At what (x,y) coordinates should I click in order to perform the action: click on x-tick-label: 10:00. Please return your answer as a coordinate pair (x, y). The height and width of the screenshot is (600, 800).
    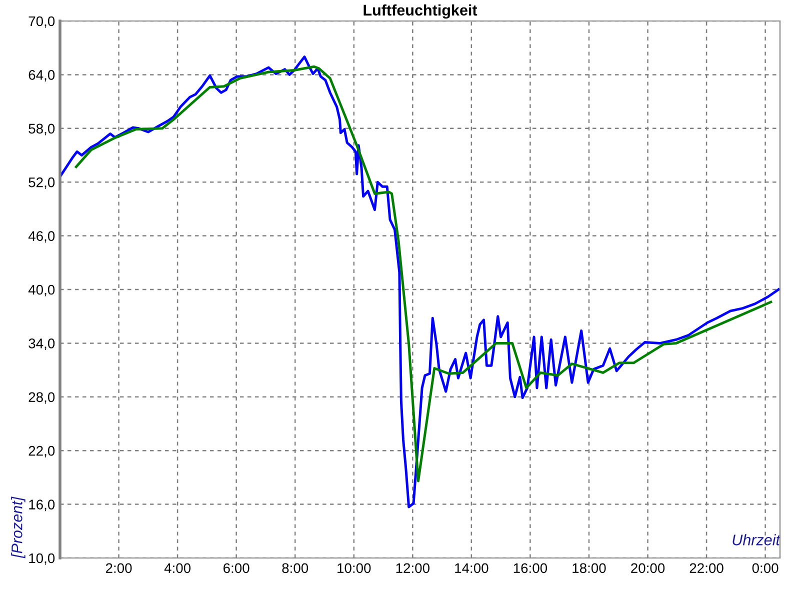
    Looking at the image, I should click on (354, 568).